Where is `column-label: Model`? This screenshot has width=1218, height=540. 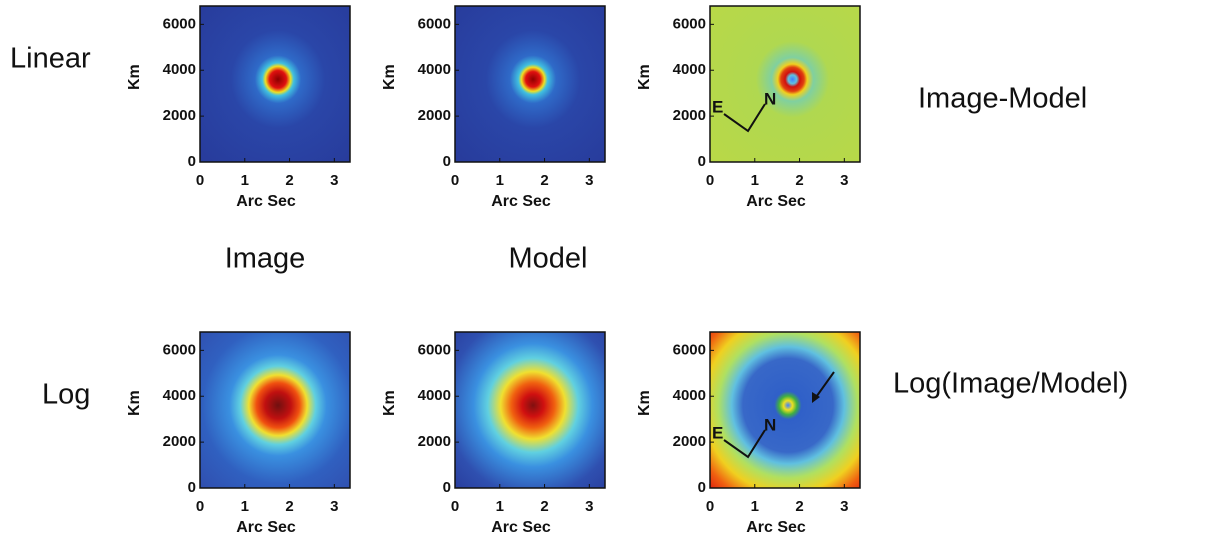
column-label: Model is located at coordinates (548, 259).